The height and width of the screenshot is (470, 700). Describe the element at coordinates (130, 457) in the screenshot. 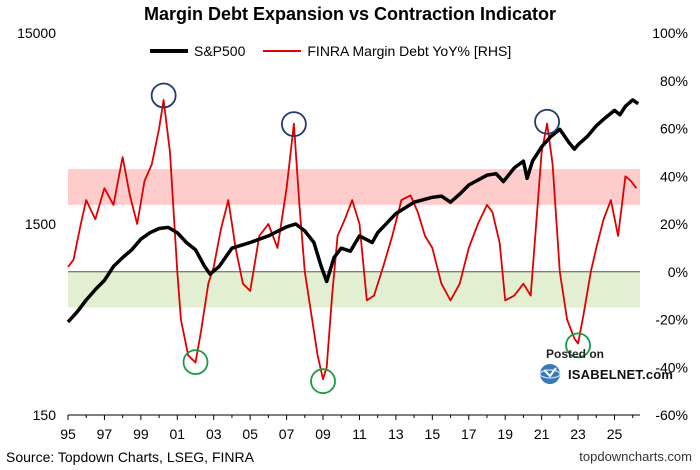

I see `source-note: Source: Topdown Charts, LSEG, FINRA` at that location.